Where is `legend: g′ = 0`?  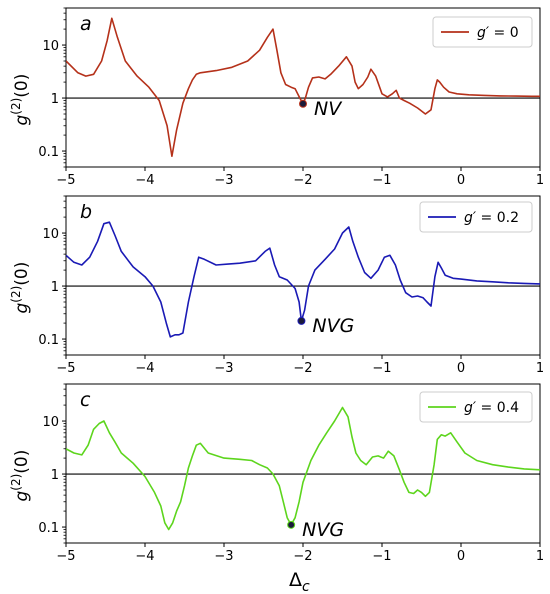 legend: g′ = 0 is located at coordinates (482, 32).